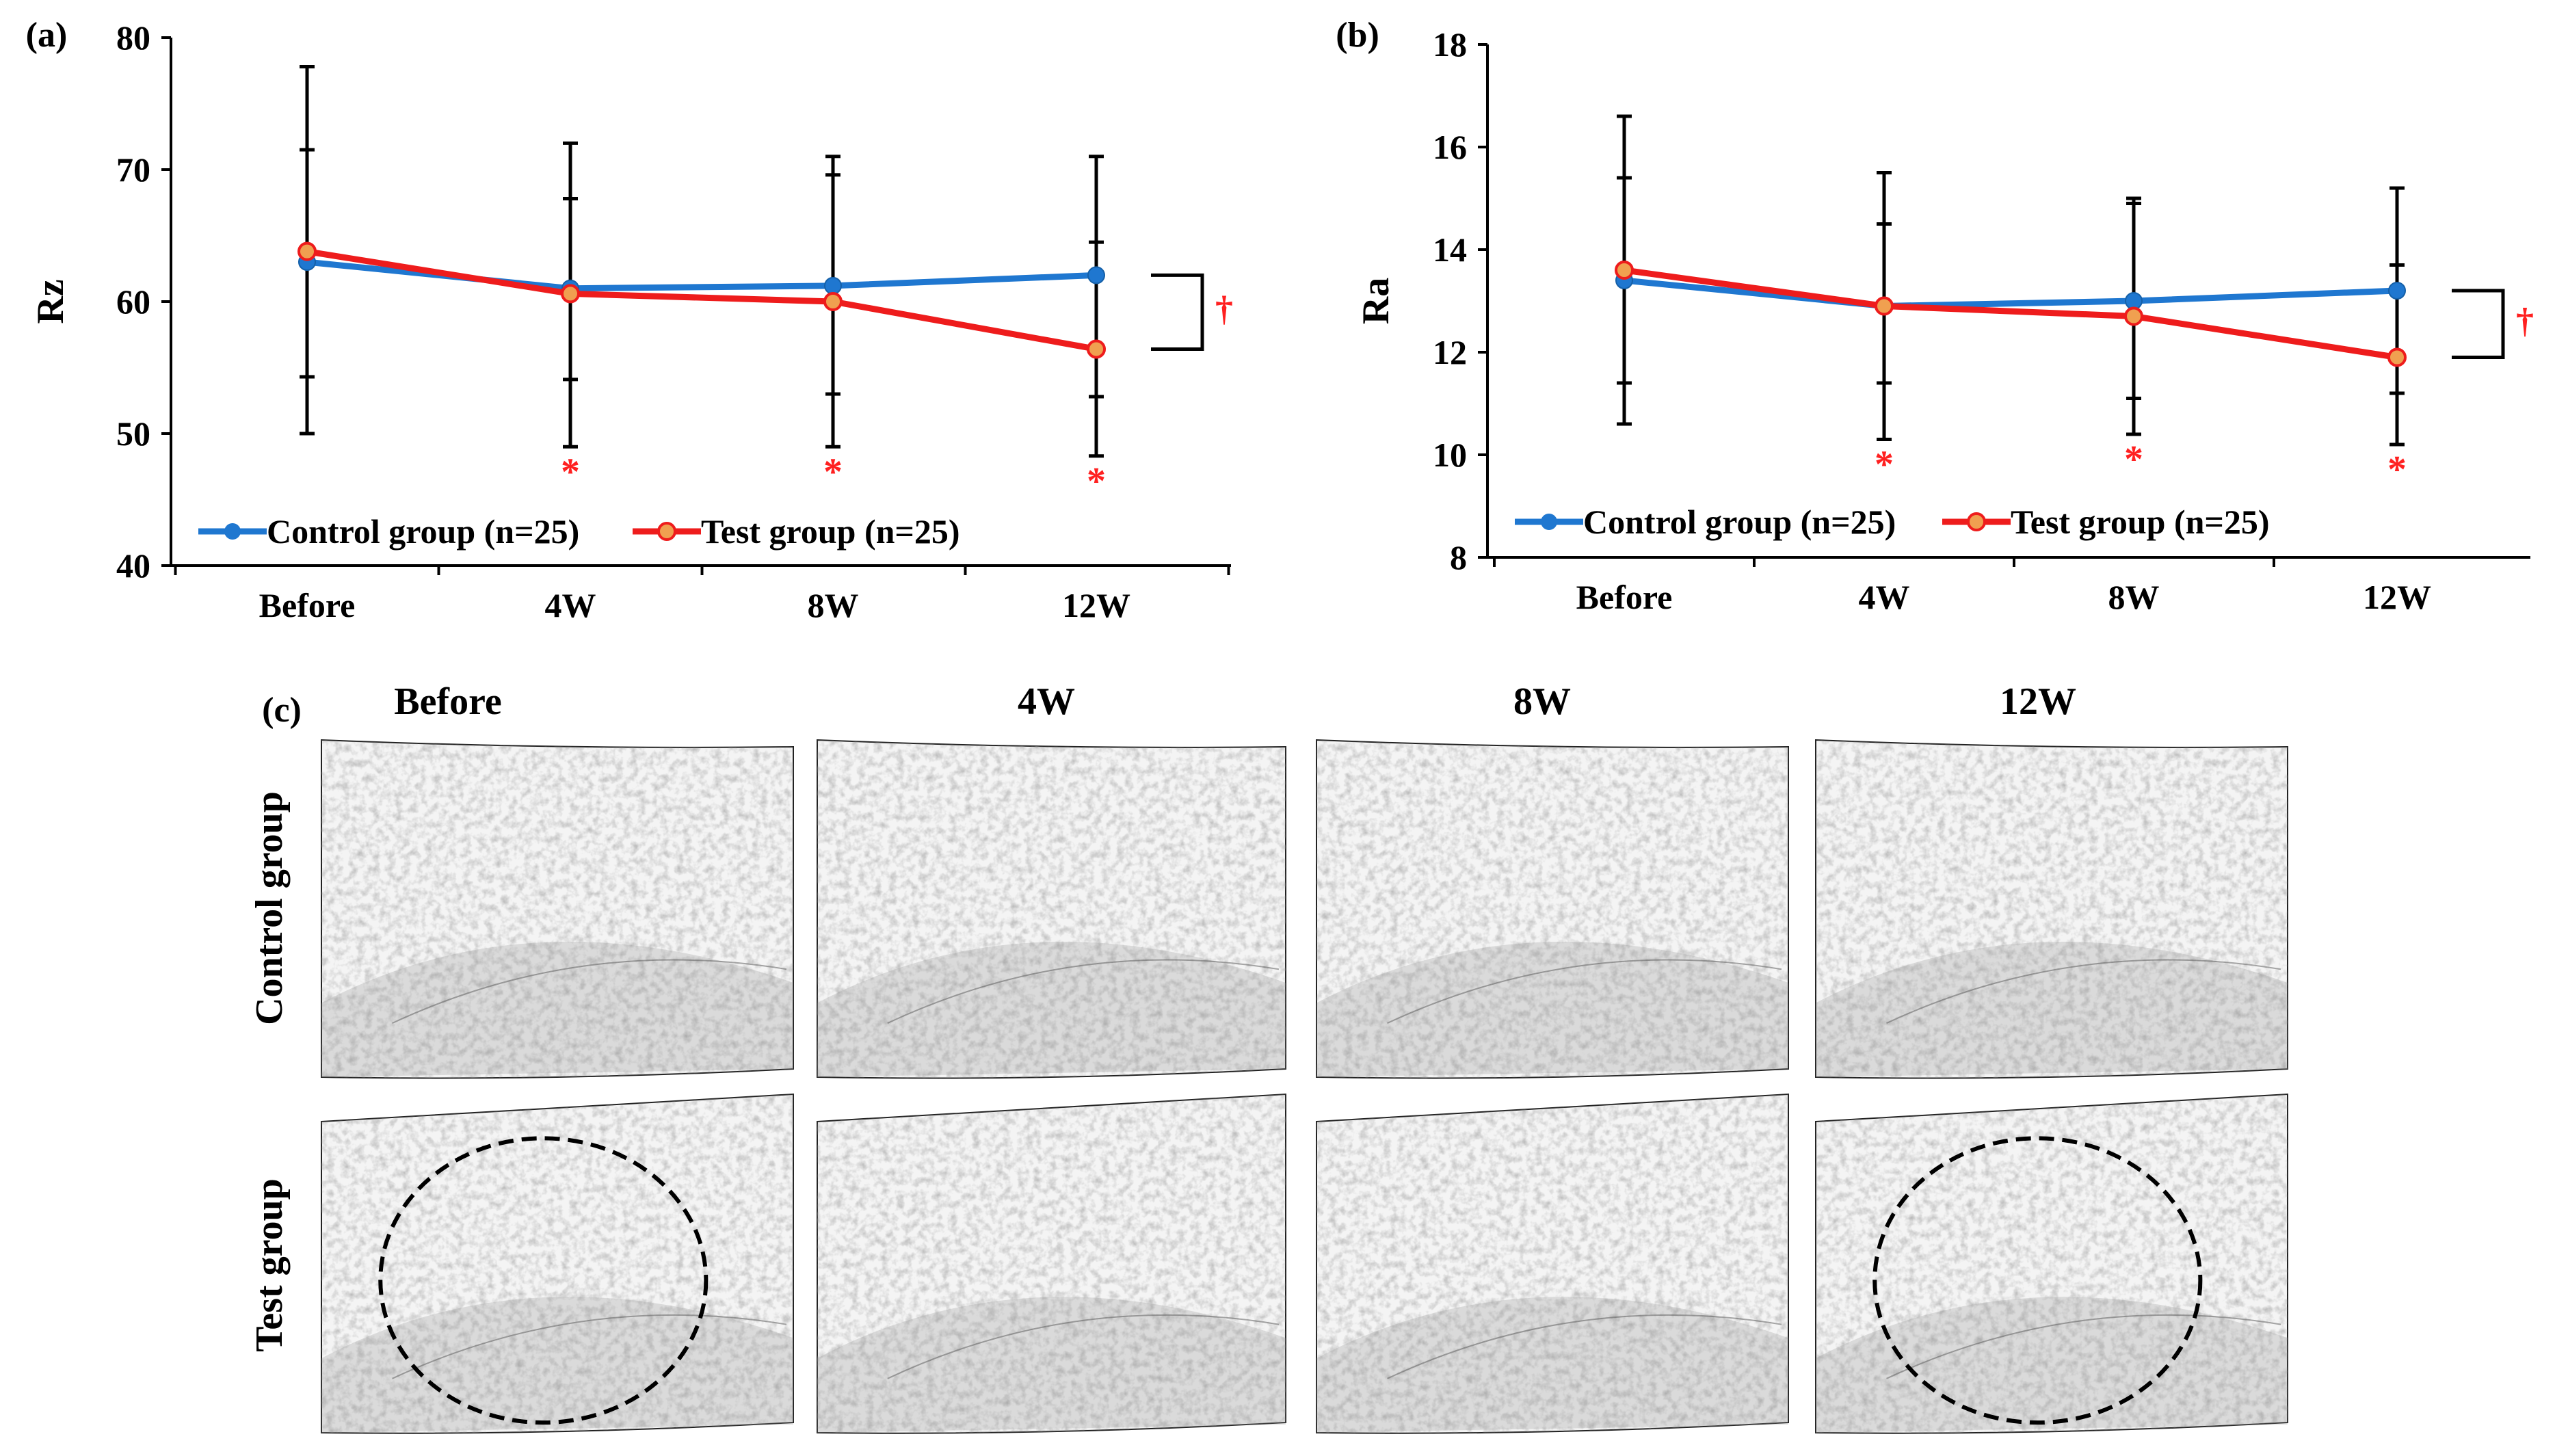 The height and width of the screenshot is (1456, 2555). What do you see at coordinates (1458, 557) in the screenshot?
I see `y-tick-label: 8` at bounding box center [1458, 557].